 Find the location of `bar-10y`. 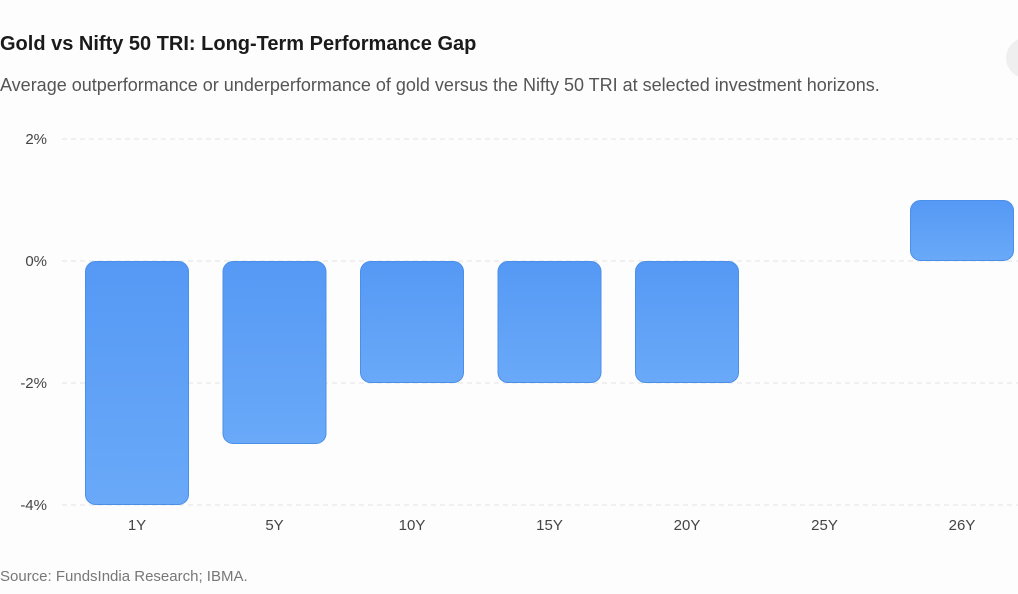

bar-10y is located at coordinates (412, 322).